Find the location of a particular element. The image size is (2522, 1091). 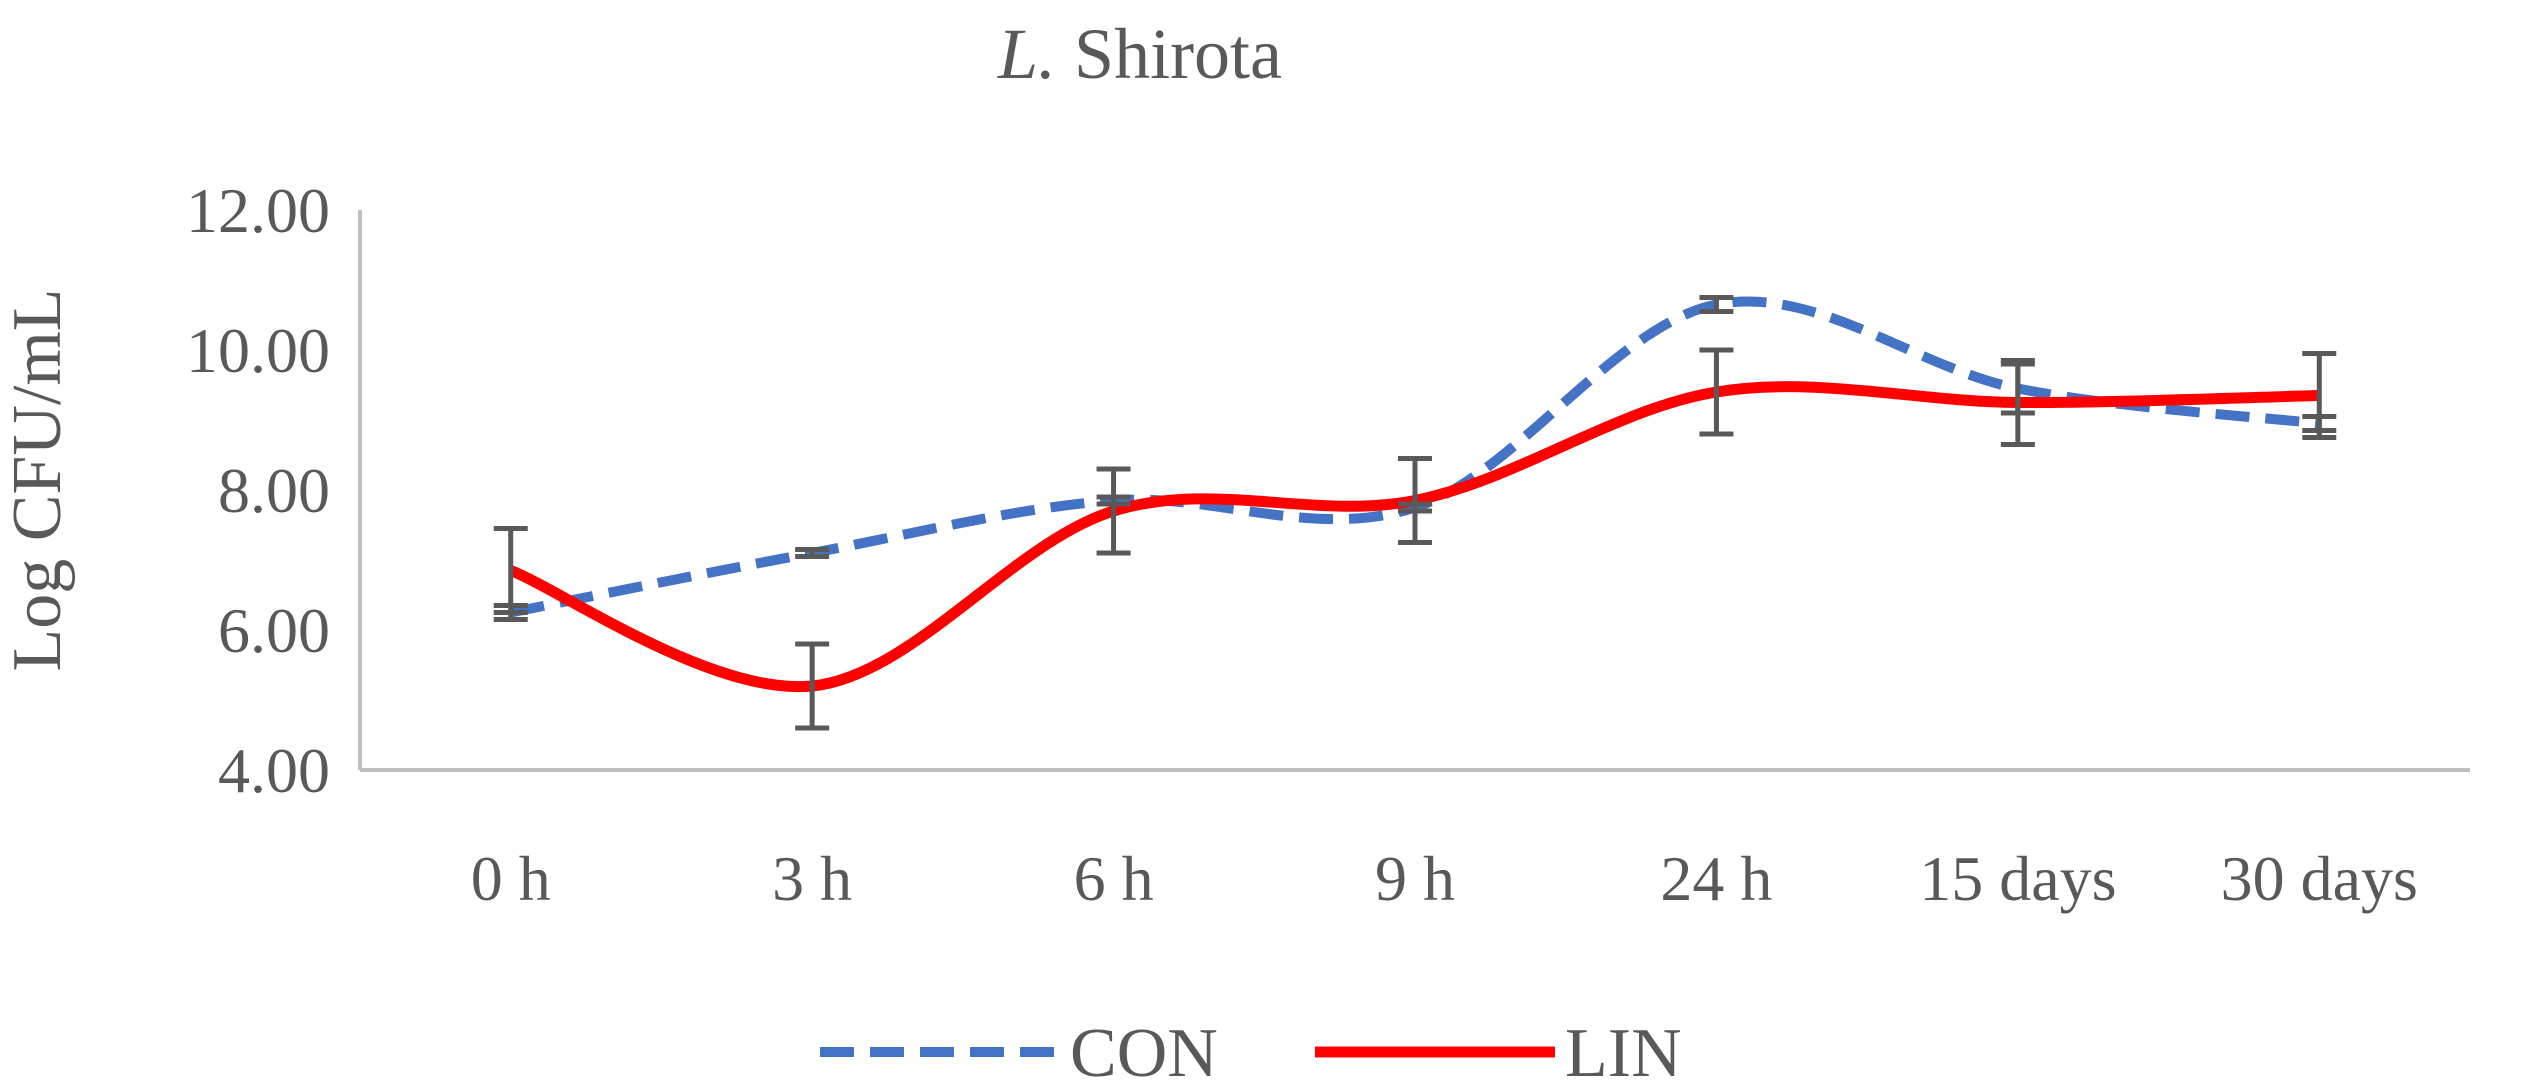

y-tick-label: 10.00 is located at coordinates (258, 350).